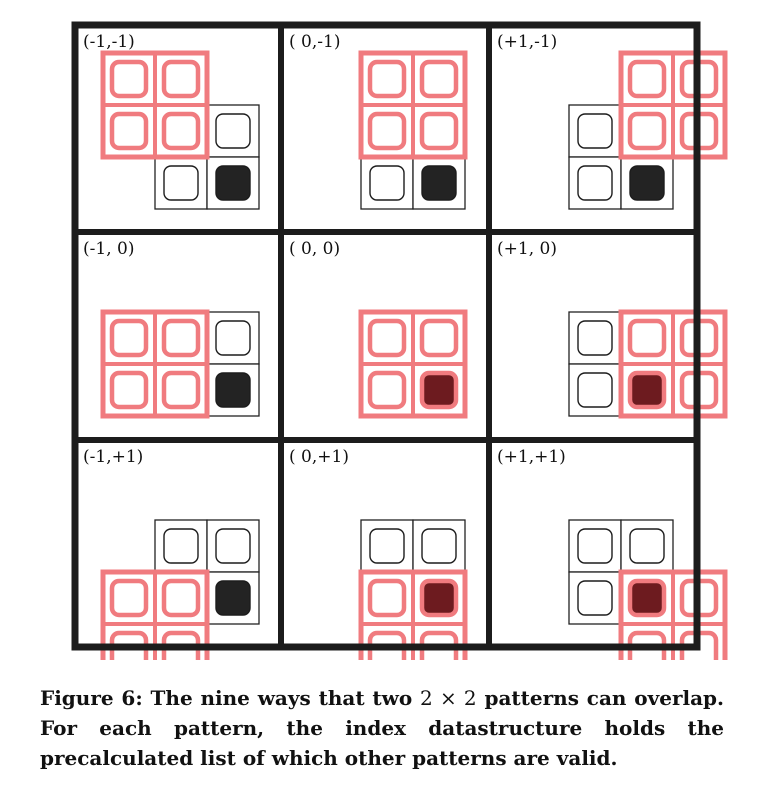  What do you see at coordinates (109, 42) in the screenshot?
I see `panel-offset-label: (-1,-1)` at bounding box center [109, 42].